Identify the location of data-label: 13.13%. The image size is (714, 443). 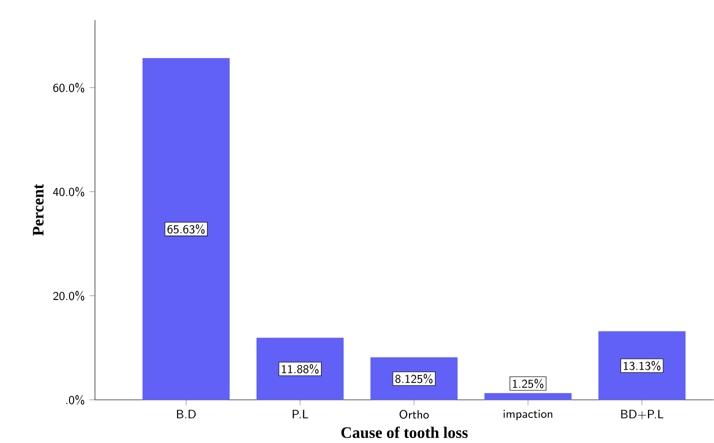
(642, 366).